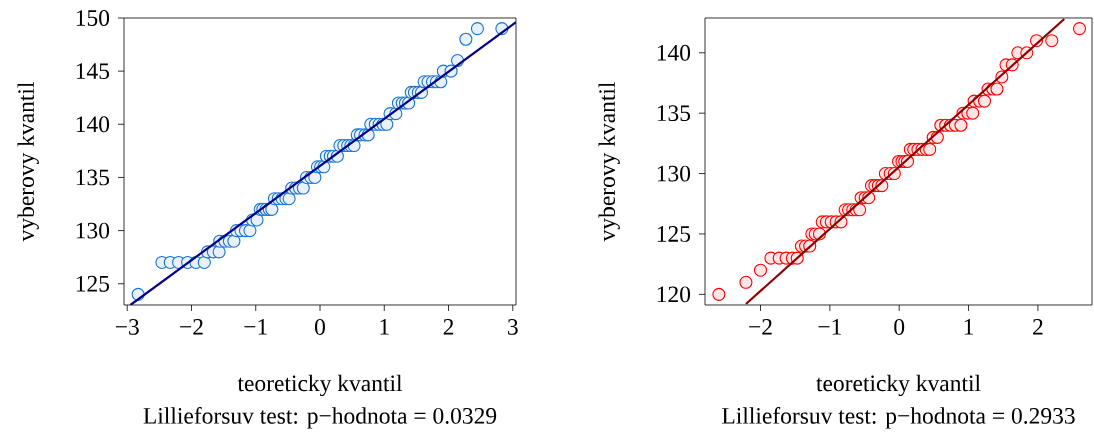 The width and height of the screenshot is (1094, 436). I want to click on y-tick-label: 150, so click(93, 17).